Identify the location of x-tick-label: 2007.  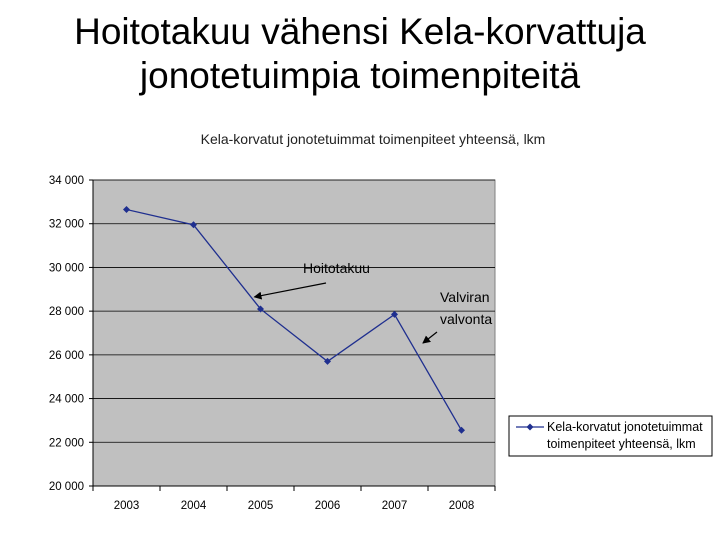
(395, 506).